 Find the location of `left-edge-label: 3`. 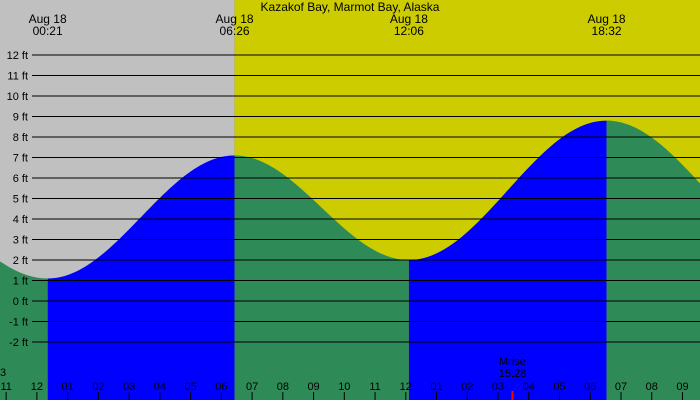

left-edge-label: 3 is located at coordinates (3, 373).